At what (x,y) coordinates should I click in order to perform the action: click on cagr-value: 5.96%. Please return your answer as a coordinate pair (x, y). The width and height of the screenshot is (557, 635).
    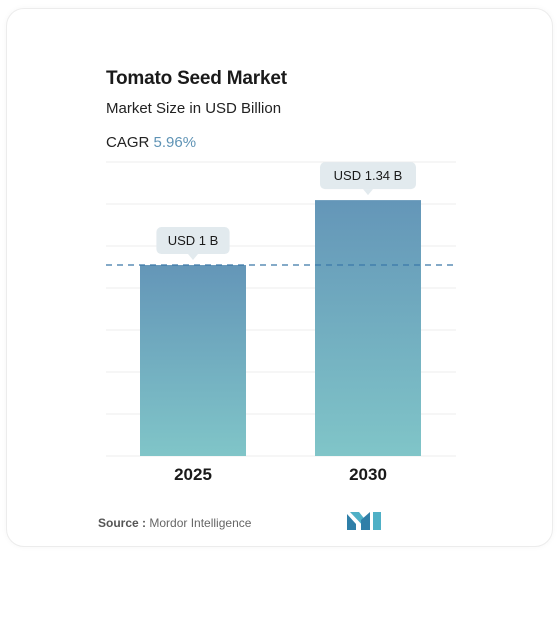
    Looking at the image, I should click on (175, 142).